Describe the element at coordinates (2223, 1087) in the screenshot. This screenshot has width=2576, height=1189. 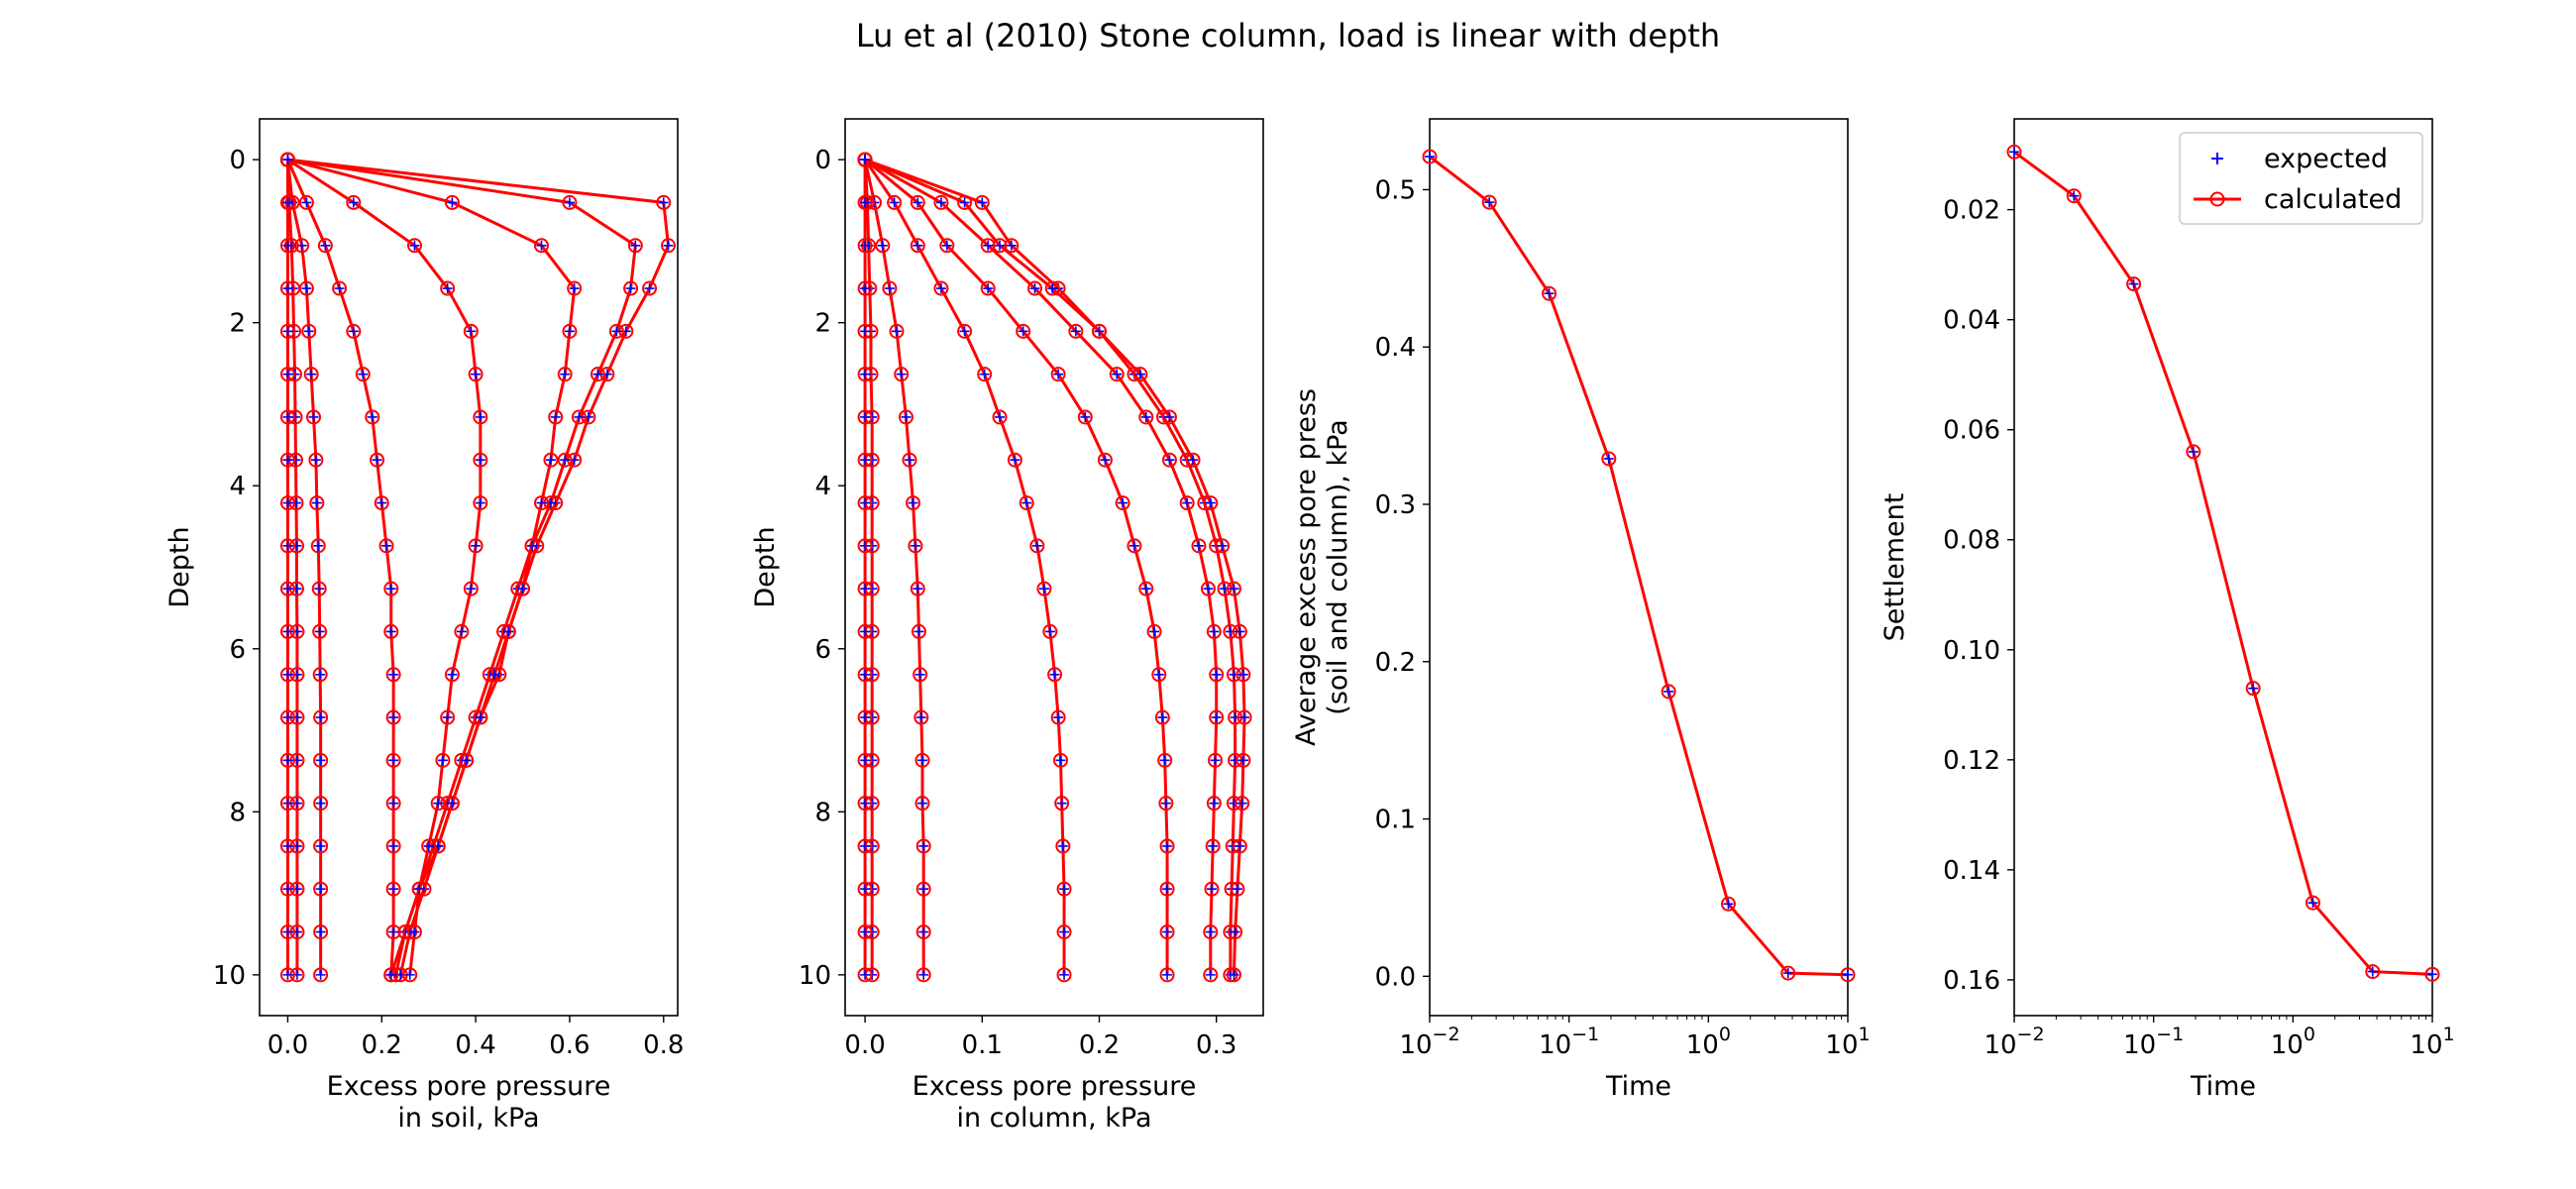
I see `x-axis-label: Time` at that location.